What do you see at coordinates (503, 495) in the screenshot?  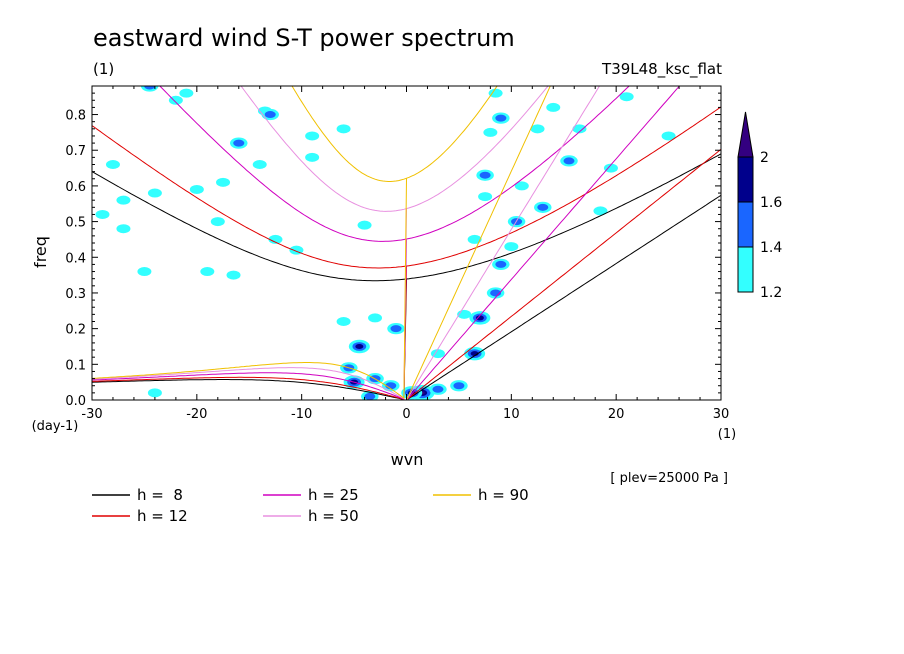 I see `legend-label: h = 90` at bounding box center [503, 495].